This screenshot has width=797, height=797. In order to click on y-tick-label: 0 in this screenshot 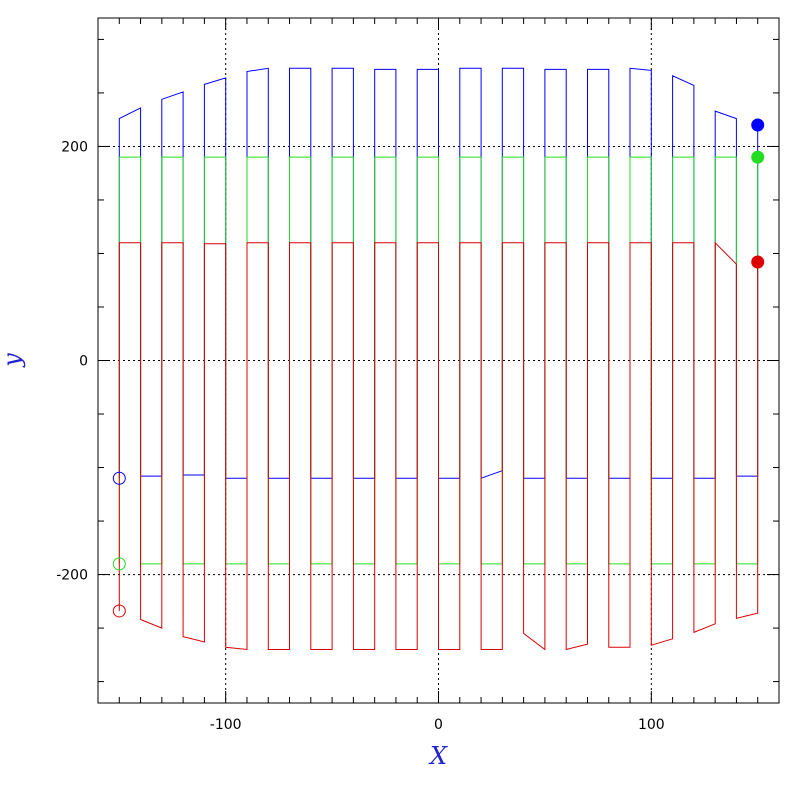, I will do `click(83, 362)`.